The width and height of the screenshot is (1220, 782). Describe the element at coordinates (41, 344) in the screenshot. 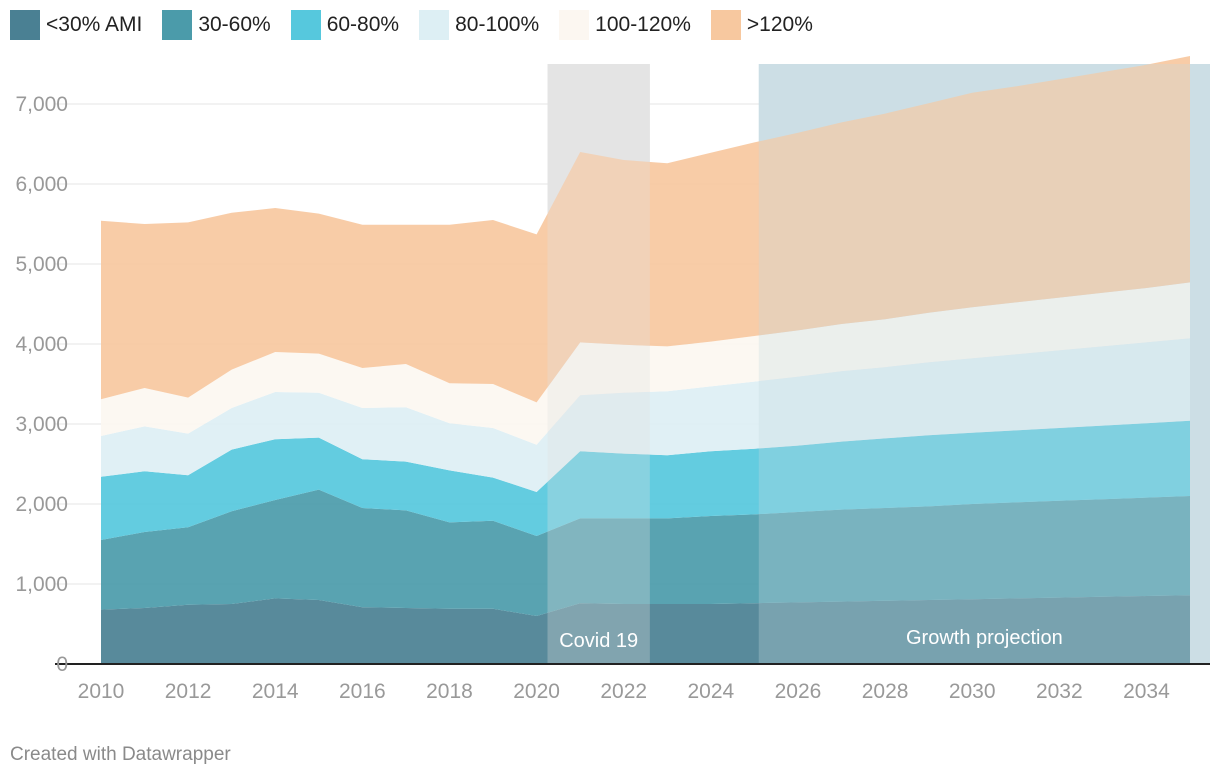

I see `y-tick-label-4: 4,000` at that location.